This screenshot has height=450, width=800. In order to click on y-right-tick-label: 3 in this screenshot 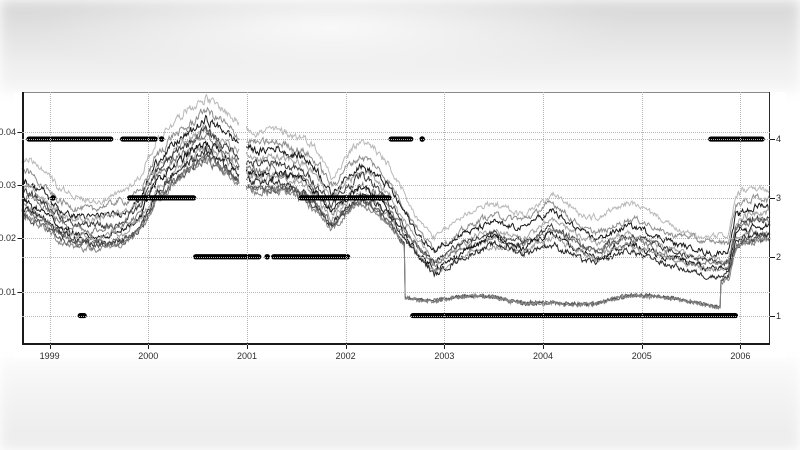, I will do `click(775, 198)`.